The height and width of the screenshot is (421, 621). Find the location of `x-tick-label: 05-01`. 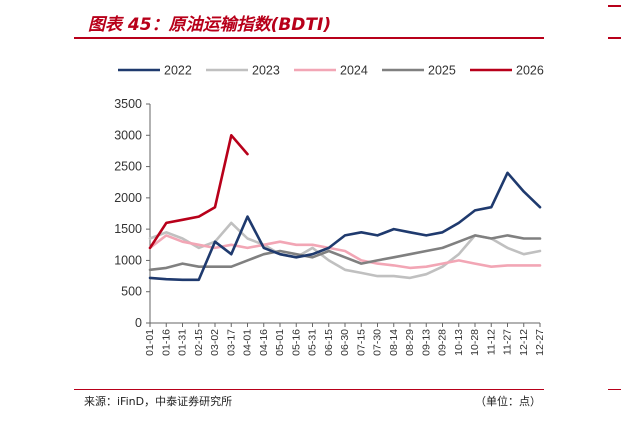

x-tick-label: 05-01 is located at coordinates (280, 342).